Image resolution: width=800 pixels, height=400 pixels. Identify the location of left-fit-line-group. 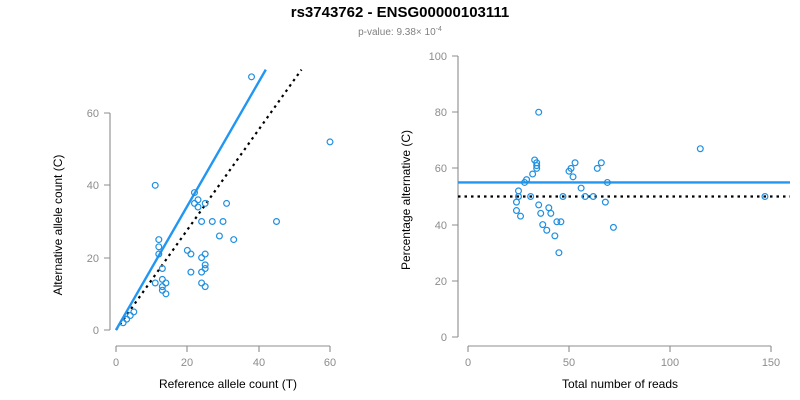
(190, 200).